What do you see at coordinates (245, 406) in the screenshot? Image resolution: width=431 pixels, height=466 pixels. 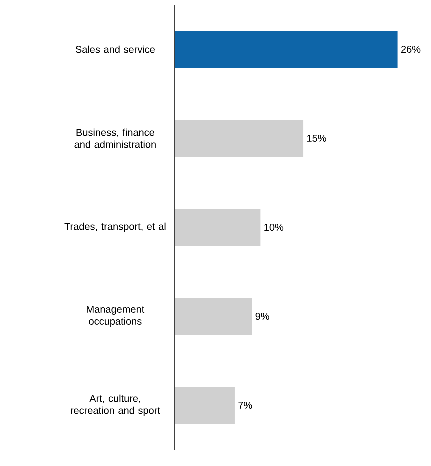 I see `data-label: 7%` at bounding box center [245, 406].